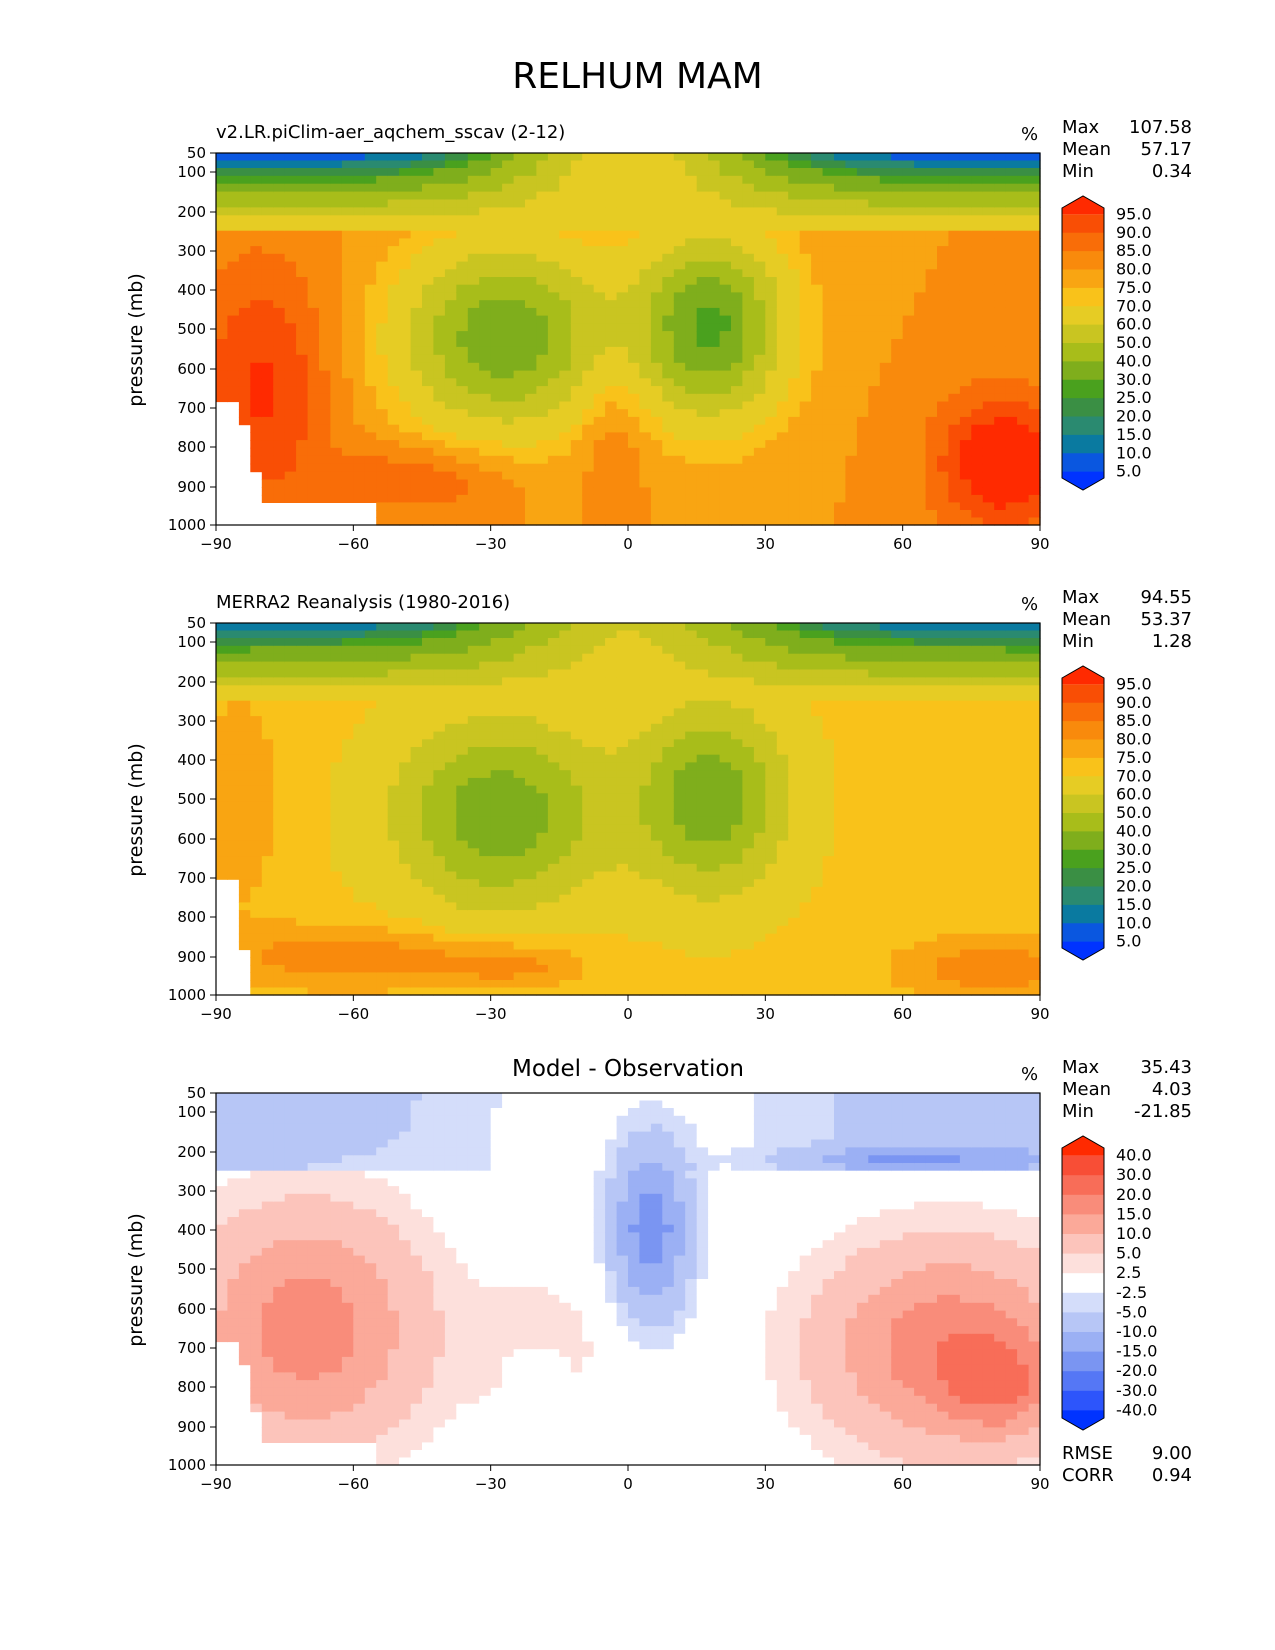 Image resolution: width=1275 pixels, height=1650 pixels. What do you see at coordinates (1134, 397) in the screenshot?
I see `colorbar-tick-label: 25.0` at bounding box center [1134, 397].